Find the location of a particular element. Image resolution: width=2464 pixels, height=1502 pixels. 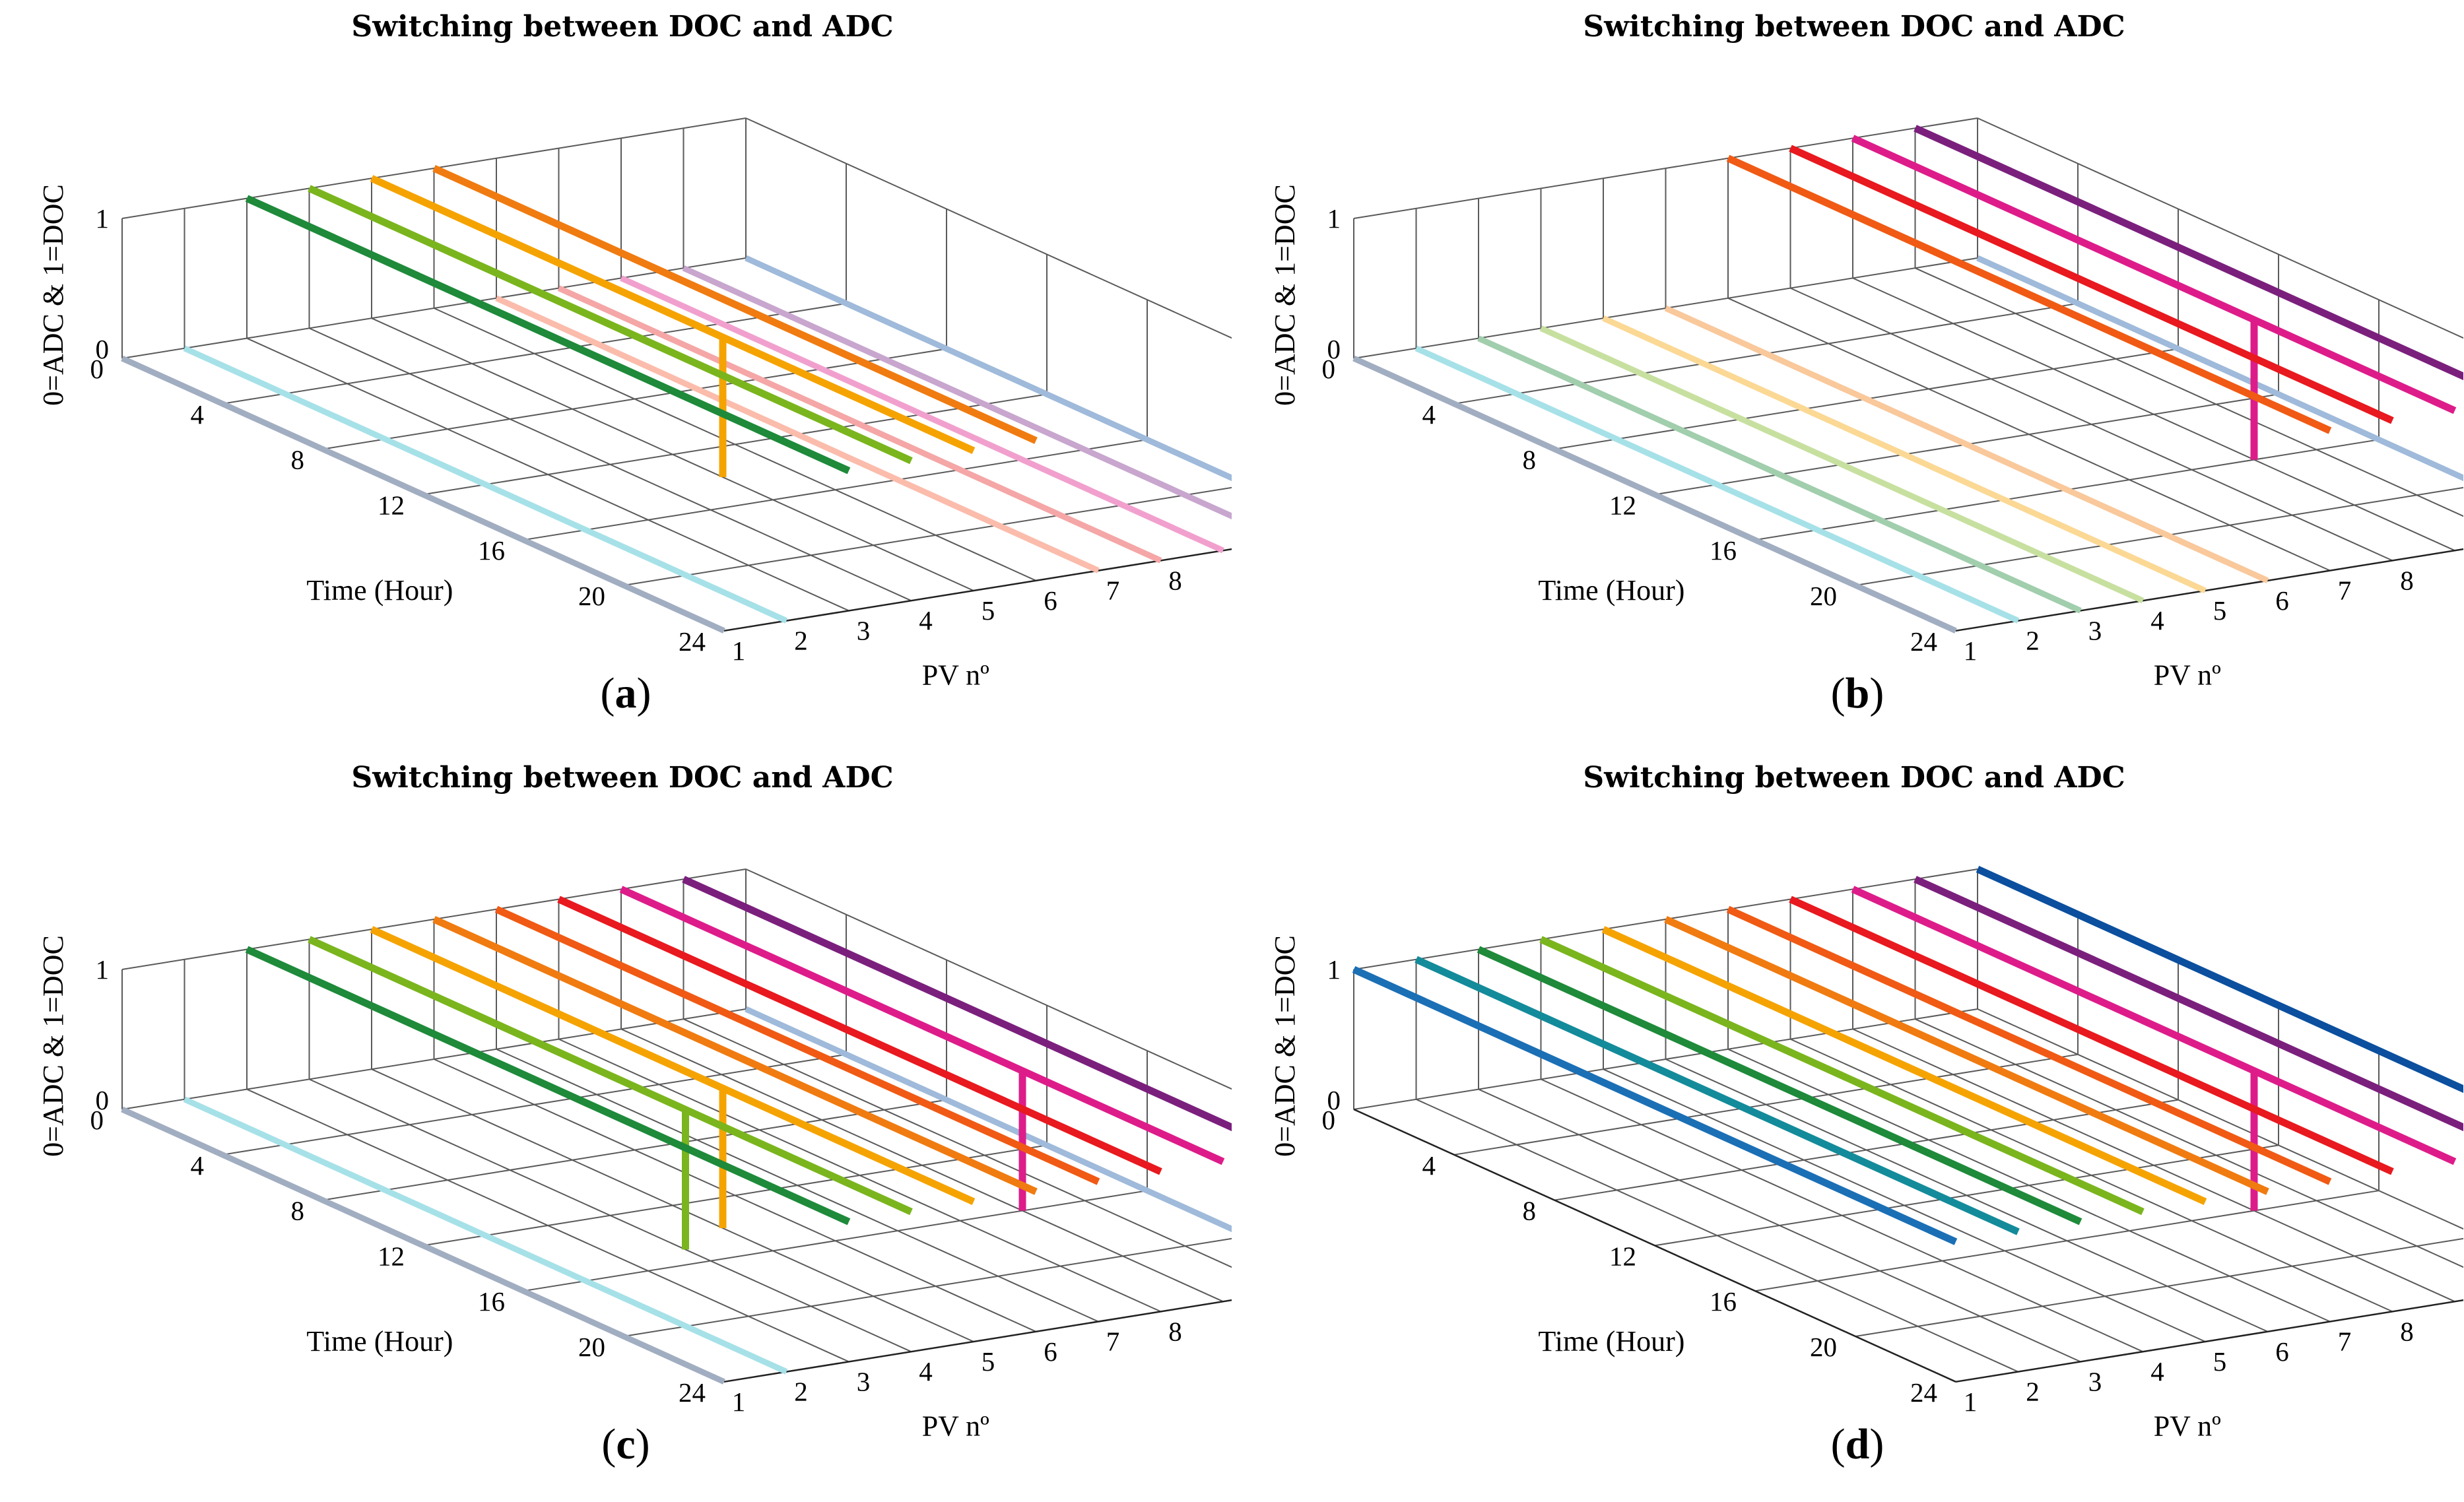

figure-caption: (b) is located at coordinates (1857, 693).